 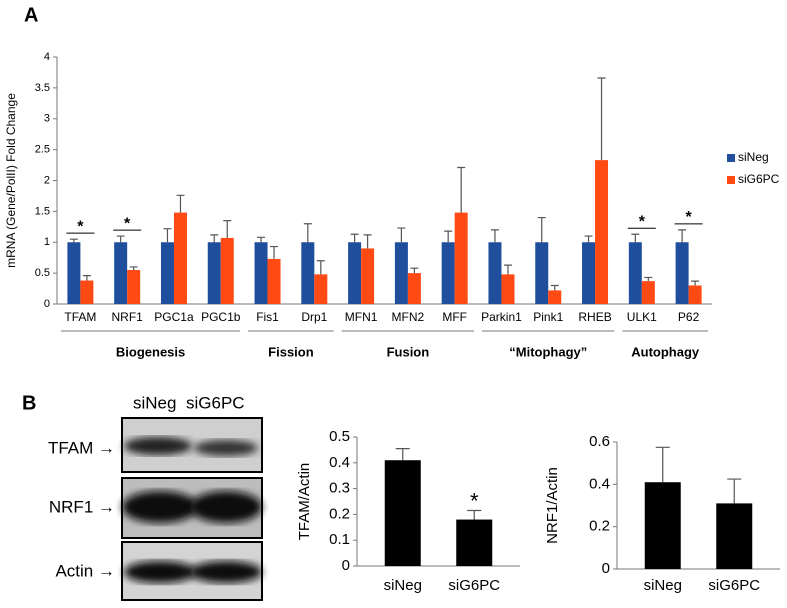 What do you see at coordinates (304, 502) in the screenshot?
I see `y-axis-label: TFAM/Actin` at bounding box center [304, 502].